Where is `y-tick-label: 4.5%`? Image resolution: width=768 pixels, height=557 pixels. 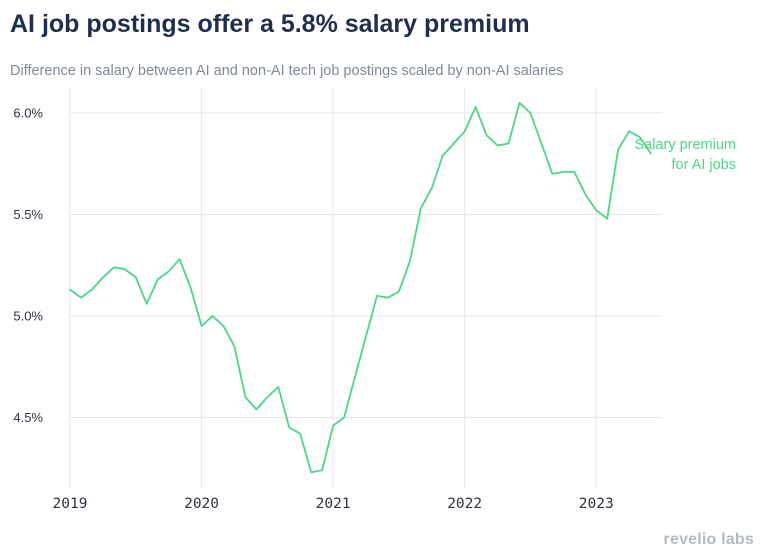
y-tick-label: 4.5% is located at coordinates (28, 417).